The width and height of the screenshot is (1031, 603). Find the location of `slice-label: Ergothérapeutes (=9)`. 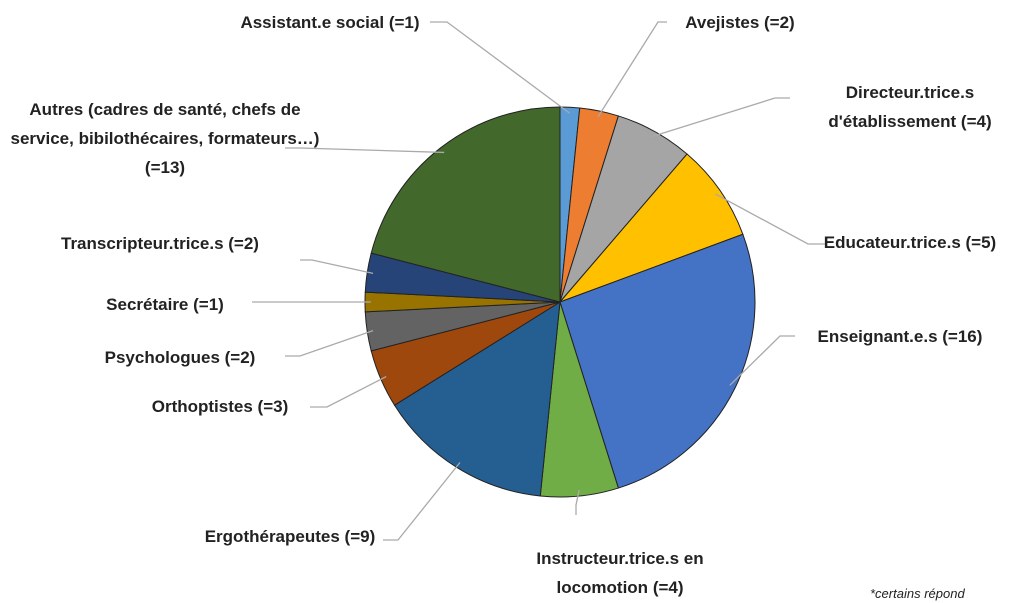

slice-label: Ergothérapeutes (=9) is located at coordinates (290, 536).